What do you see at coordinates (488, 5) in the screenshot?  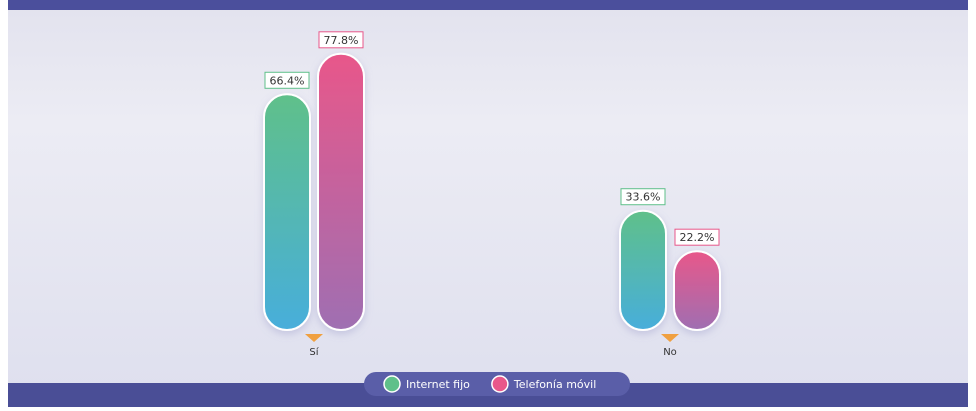 I see `top-band` at bounding box center [488, 5].